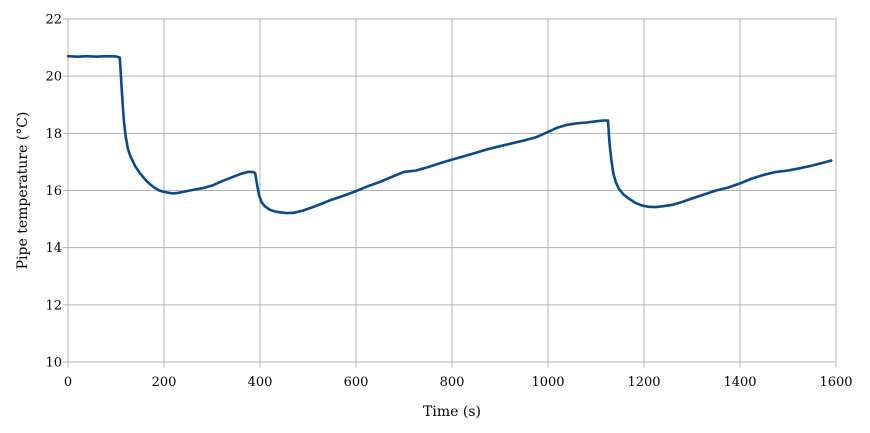  I want to click on x-tick-label: 800, so click(452, 382).